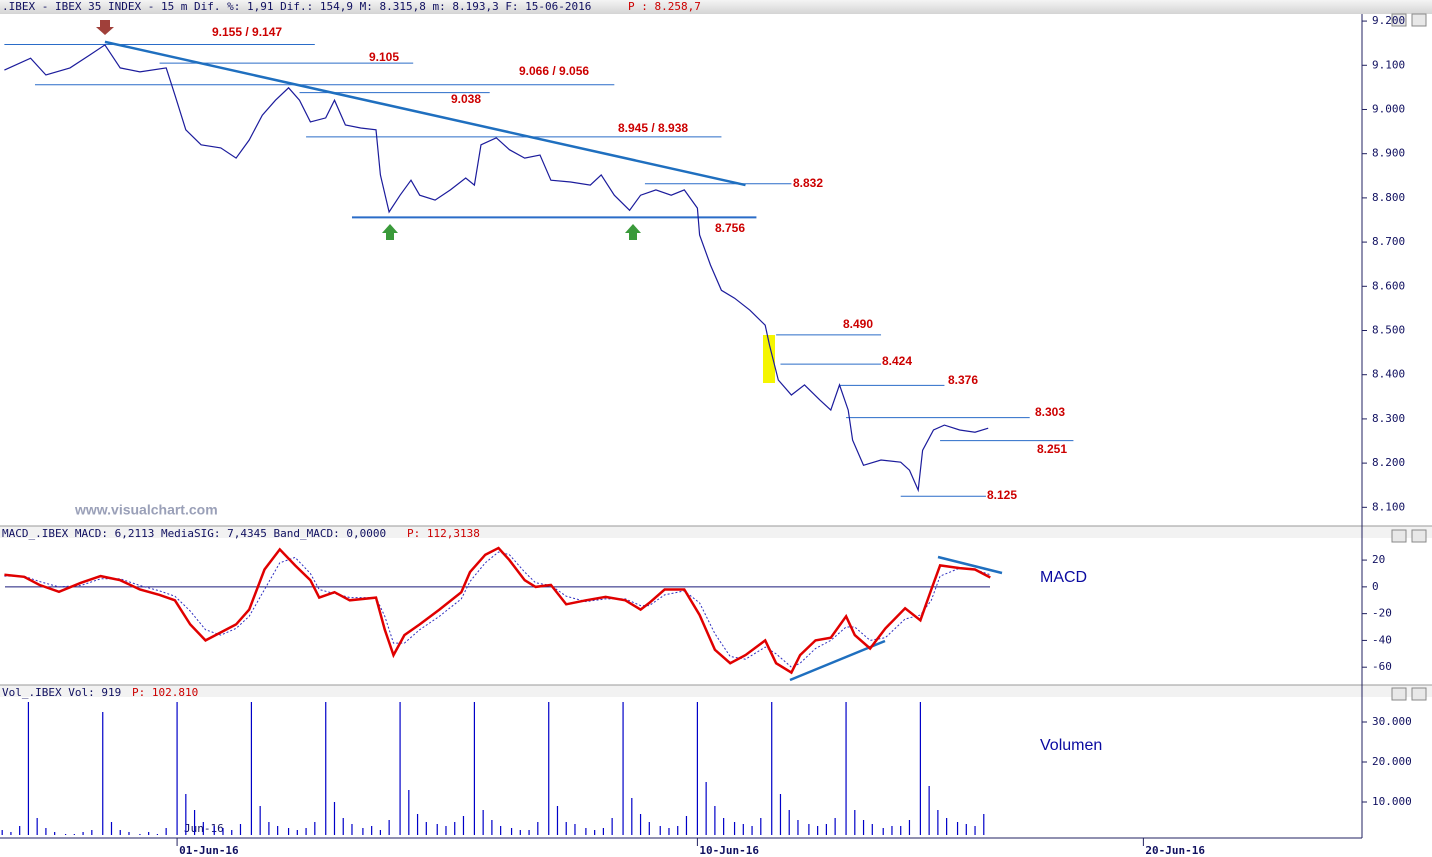 The image size is (1432, 857). What do you see at coordinates (443, 533) in the screenshot?
I see `macd-header-value: P: 112,3138` at bounding box center [443, 533].